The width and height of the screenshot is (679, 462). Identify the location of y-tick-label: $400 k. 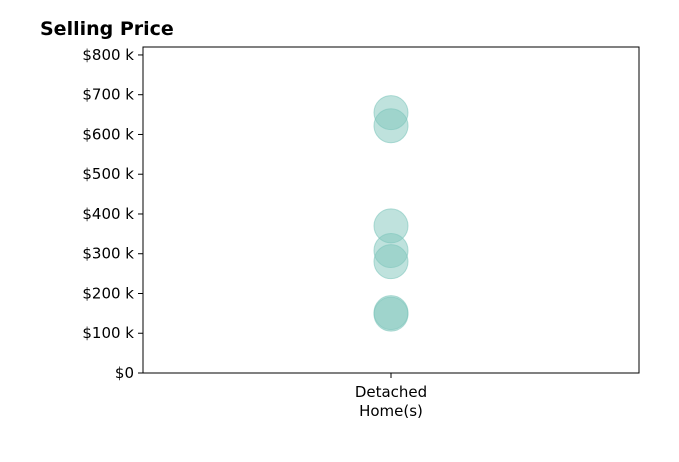
(108, 214).